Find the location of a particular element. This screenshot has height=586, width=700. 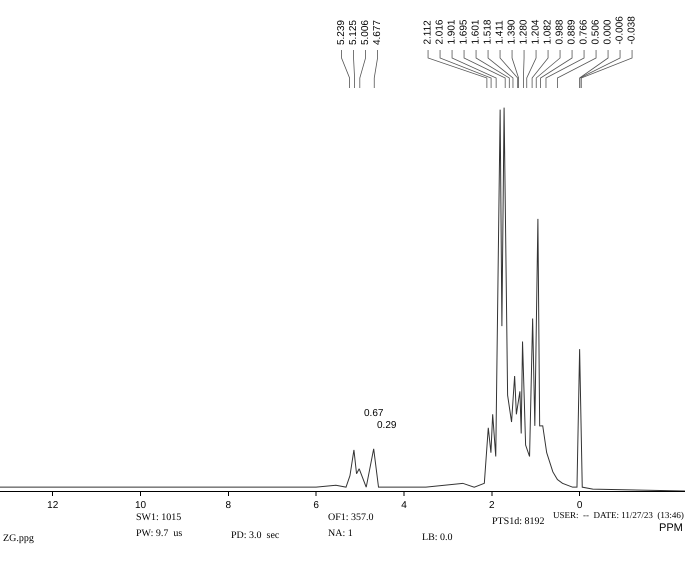

annotation: 0.766 is located at coordinates (584, 32).